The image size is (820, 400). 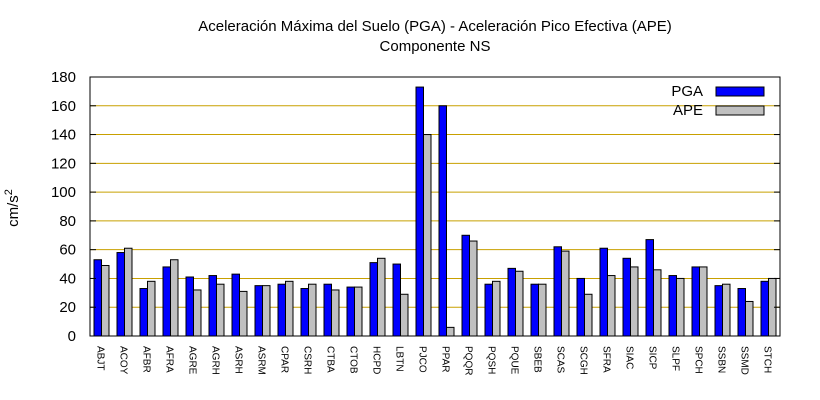 What do you see at coordinates (726, 310) in the screenshot?
I see `bar-ape-ssbn` at bounding box center [726, 310].